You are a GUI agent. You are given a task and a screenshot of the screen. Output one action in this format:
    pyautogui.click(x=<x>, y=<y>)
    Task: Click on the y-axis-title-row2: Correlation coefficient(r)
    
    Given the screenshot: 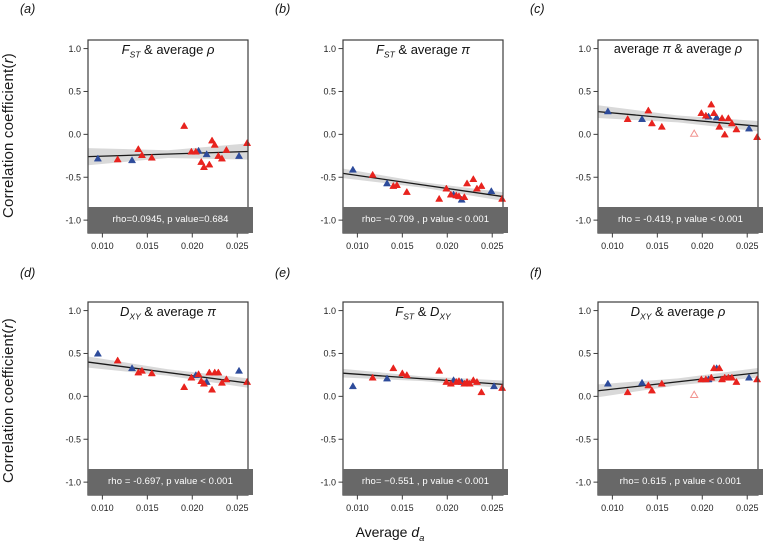 What is the action you would take?
    pyautogui.click(x=8, y=400)
    